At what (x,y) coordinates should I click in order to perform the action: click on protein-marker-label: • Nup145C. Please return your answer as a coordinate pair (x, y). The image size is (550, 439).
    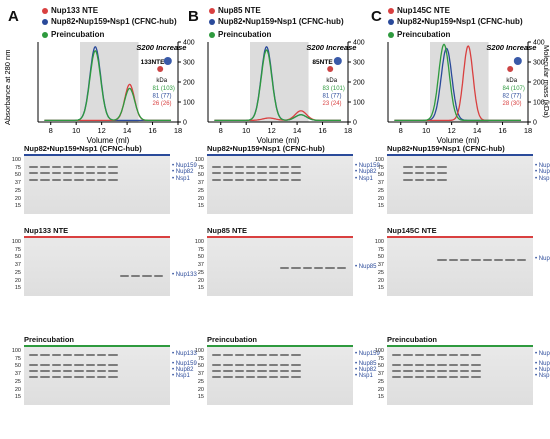
    Looking at the image, I should click on (542, 259).